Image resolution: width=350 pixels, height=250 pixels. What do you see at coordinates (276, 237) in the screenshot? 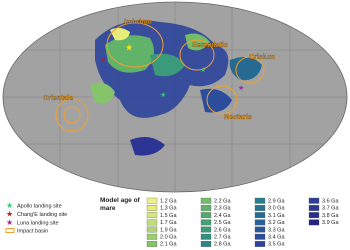
I see `age-label: 3.4 Ga` at bounding box center [276, 237].